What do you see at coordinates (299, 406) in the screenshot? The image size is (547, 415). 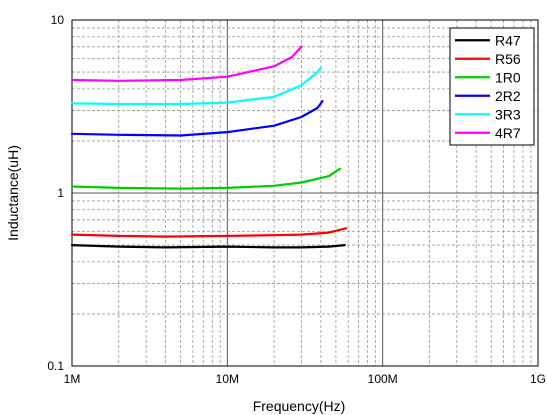 I see `x-axis-label: Frequency(Hz)` at bounding box center [299, 406].